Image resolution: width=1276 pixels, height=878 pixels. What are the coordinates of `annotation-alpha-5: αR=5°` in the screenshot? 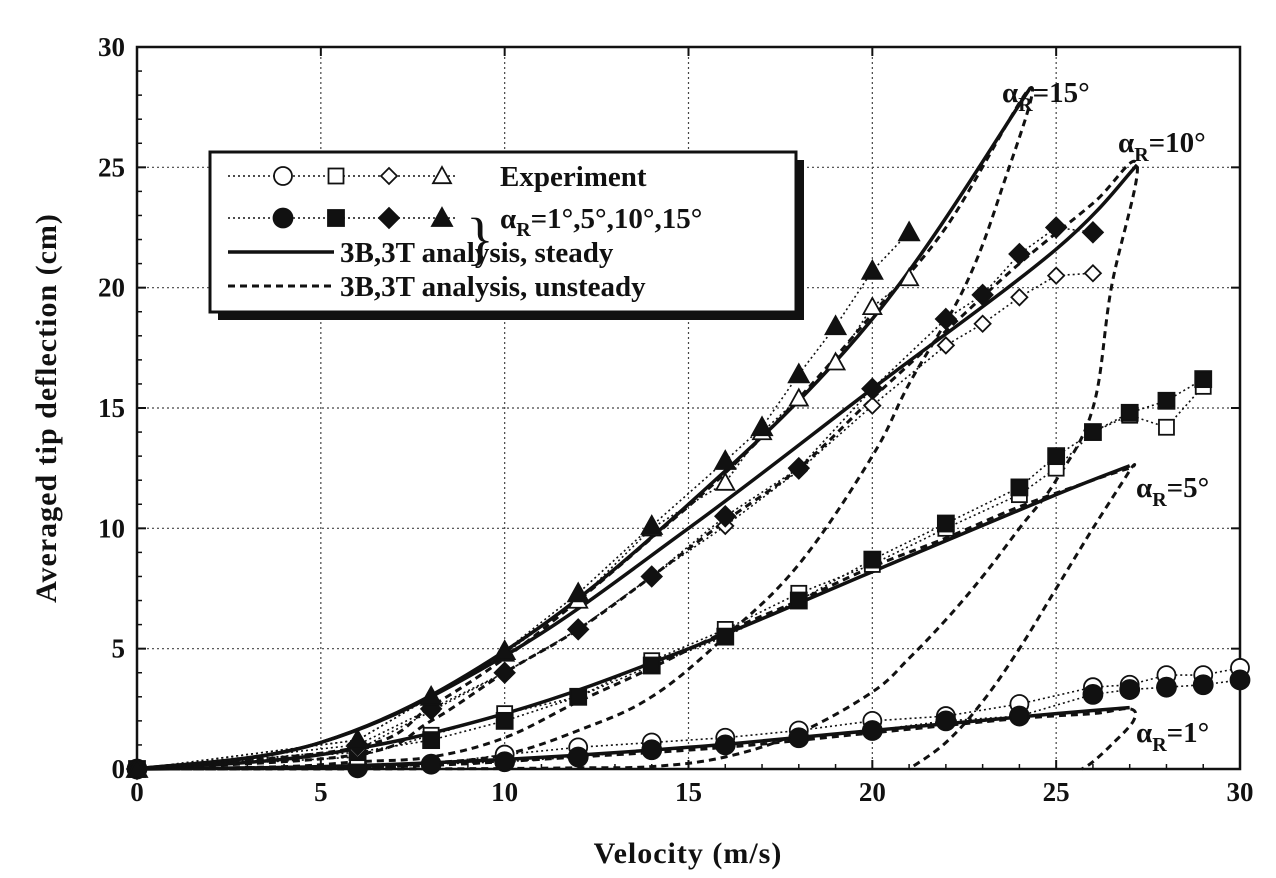 It's located at (1172, 491).